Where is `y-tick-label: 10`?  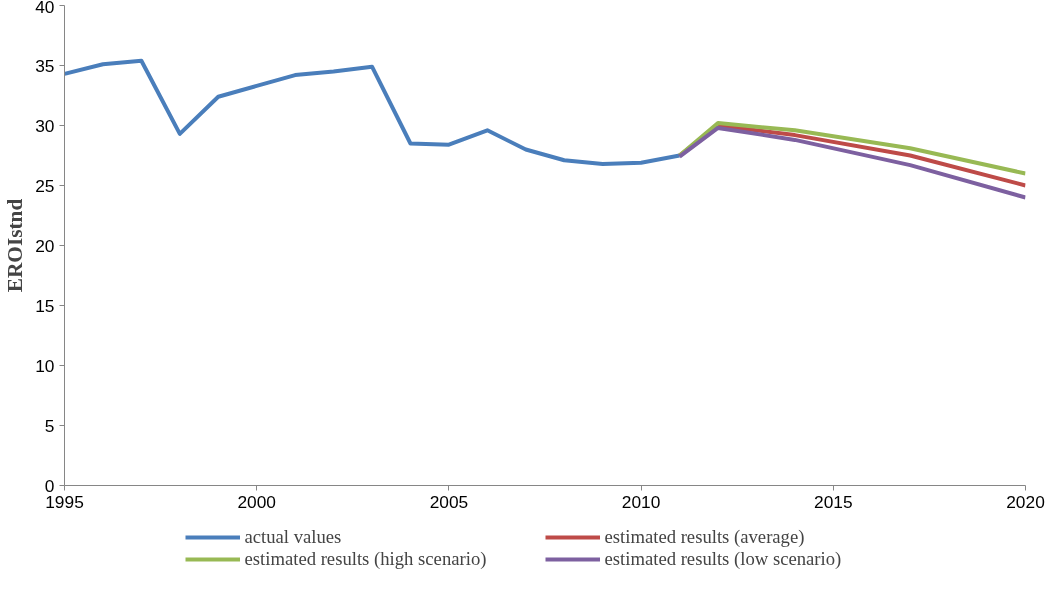 y-tick-label: 10 is located at coordinates (45, 365).